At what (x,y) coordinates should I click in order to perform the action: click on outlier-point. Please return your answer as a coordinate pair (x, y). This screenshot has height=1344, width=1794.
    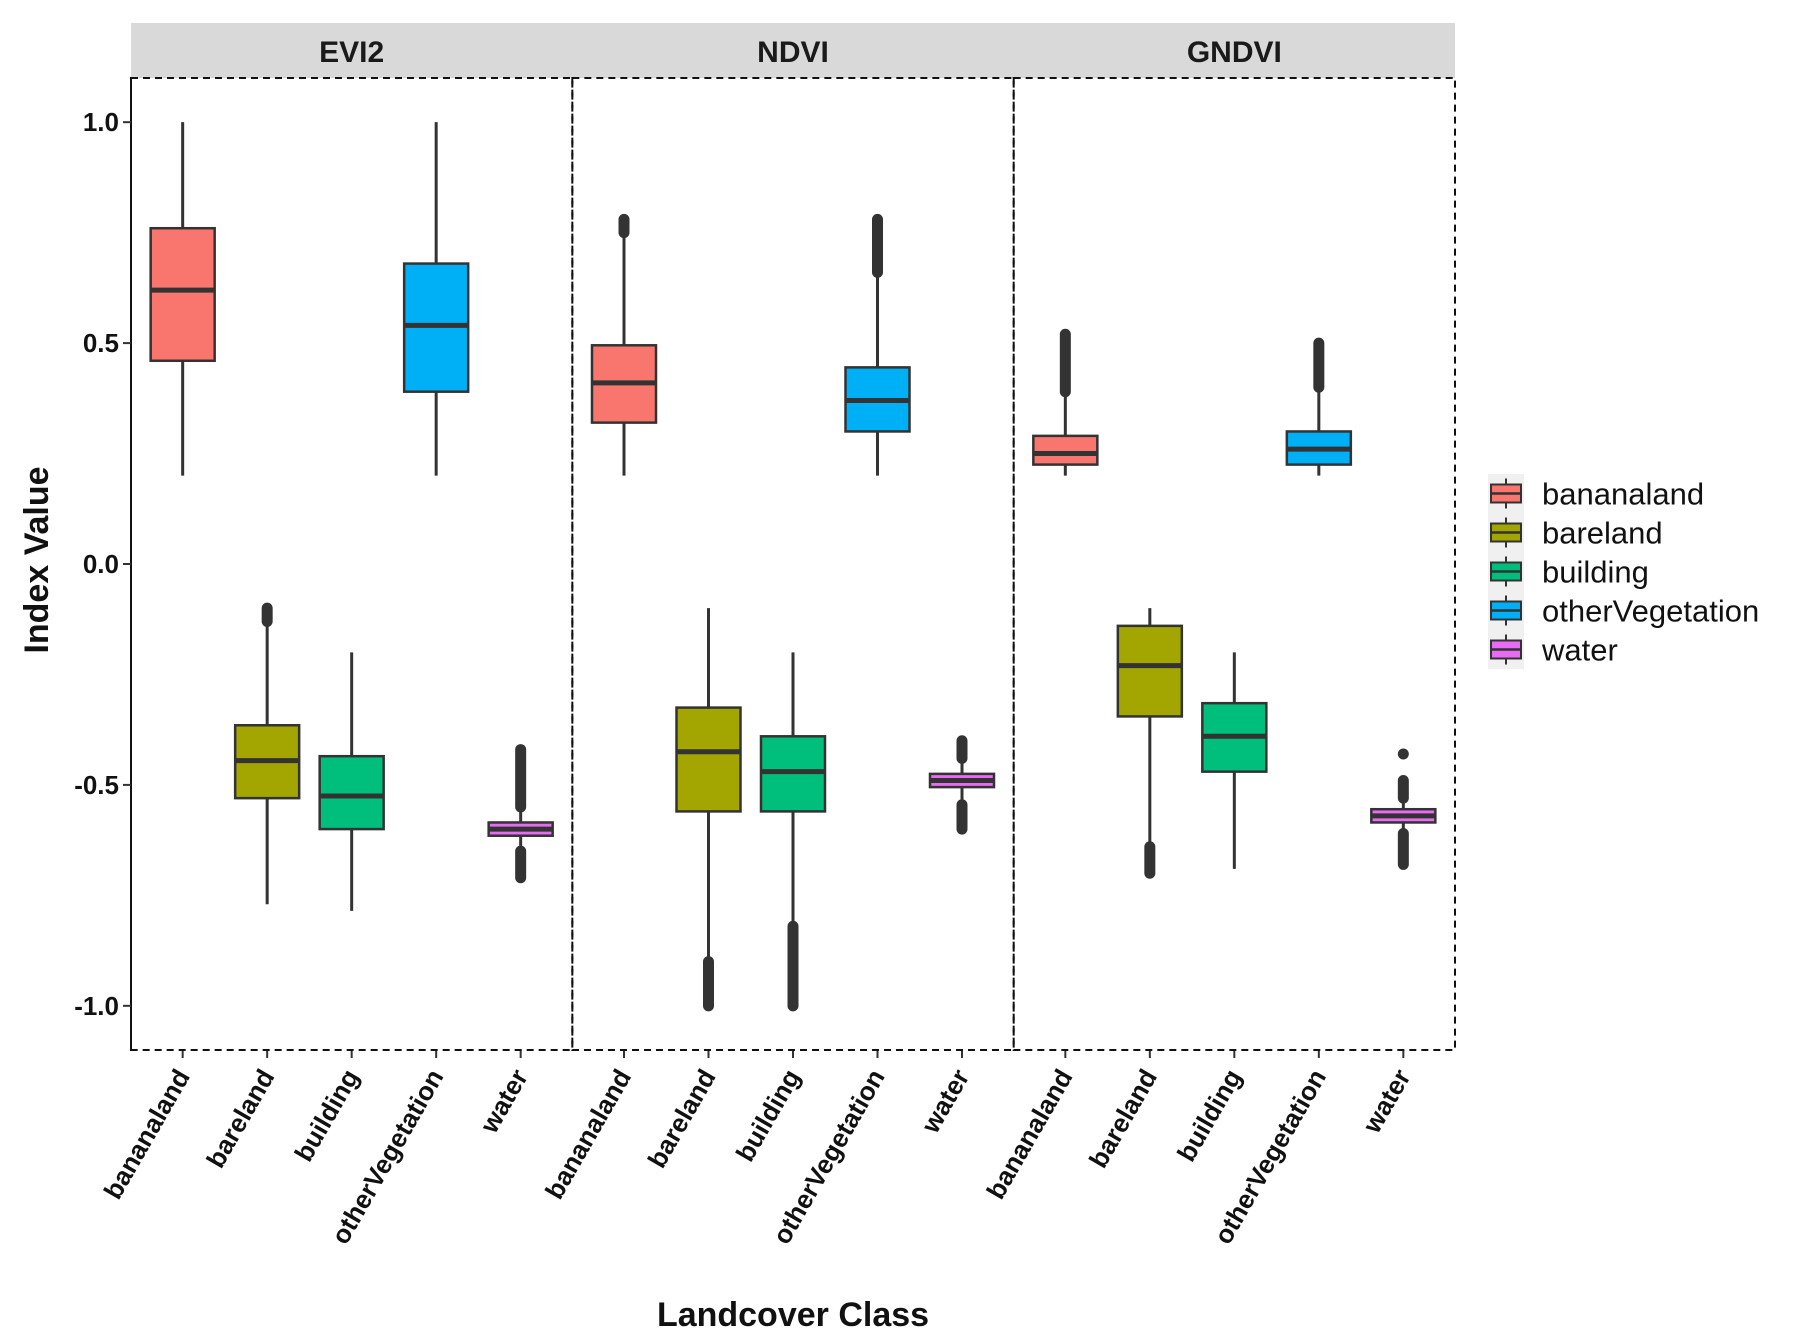
    Looking at the image, I should click on (1403, 754).